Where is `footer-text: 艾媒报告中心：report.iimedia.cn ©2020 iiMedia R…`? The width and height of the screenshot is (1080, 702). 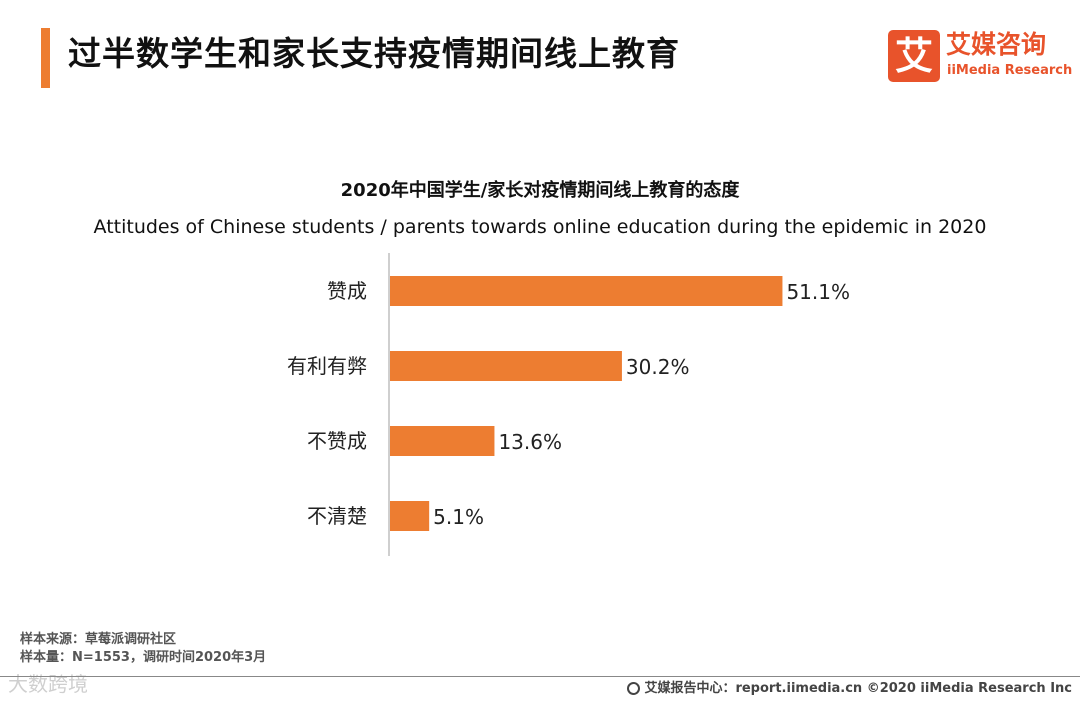 footer-text: 艾媒报告中心：report.iimedia.cn ©2020 iiMedia R… is located at coordinates (858, 688).